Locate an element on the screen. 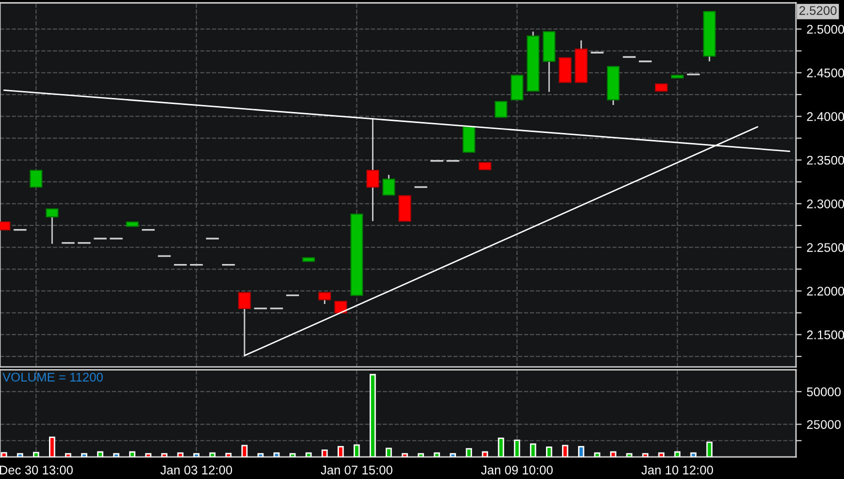 The width and height of the screenshot is (844, 479). y-tick-label: 2.4000 is located at coordinates (825, 117).